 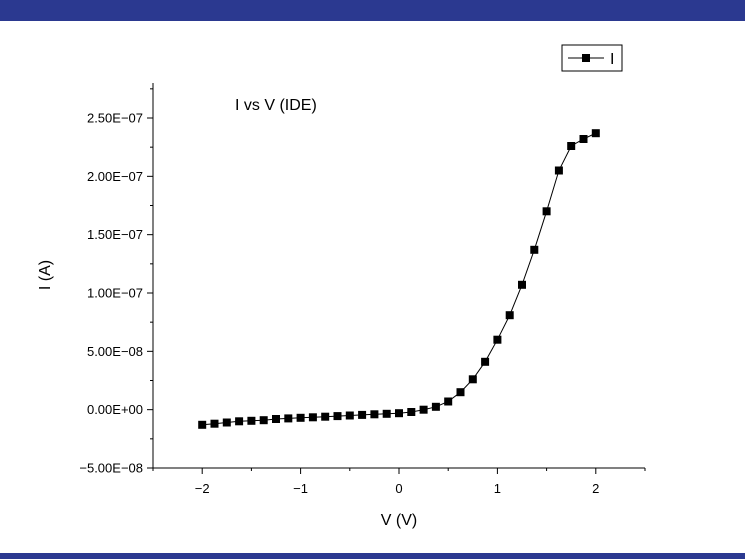 I want to click on legend: I, so click(x=592, y=58).